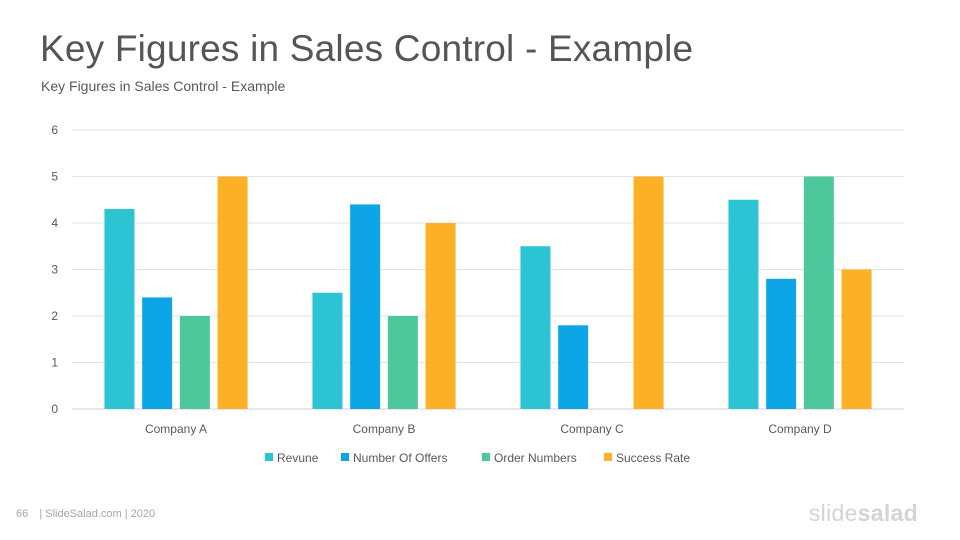  I want to click on y-tick-label: 5, so click(54, 177).